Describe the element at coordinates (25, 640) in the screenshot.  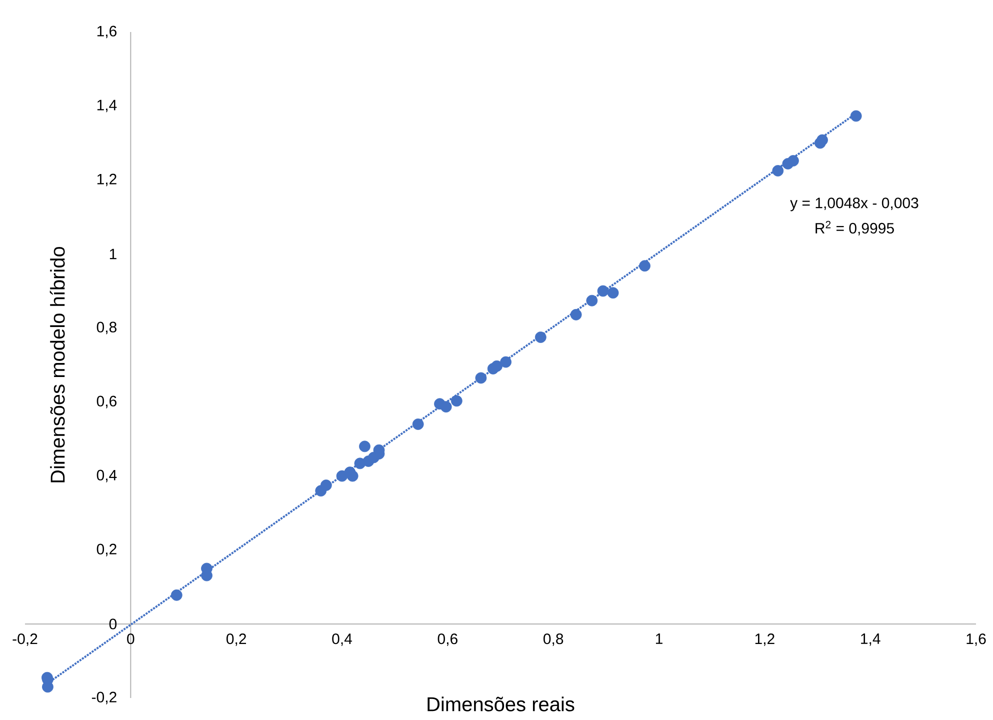
I see `x-tick-label: -0,2` at that location.